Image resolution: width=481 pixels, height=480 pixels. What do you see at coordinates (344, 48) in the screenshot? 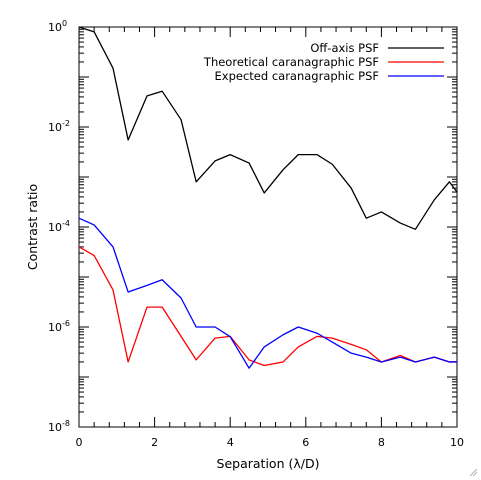
I see `legend-label: Off-axis PSF` at bounding box center [344, 48].